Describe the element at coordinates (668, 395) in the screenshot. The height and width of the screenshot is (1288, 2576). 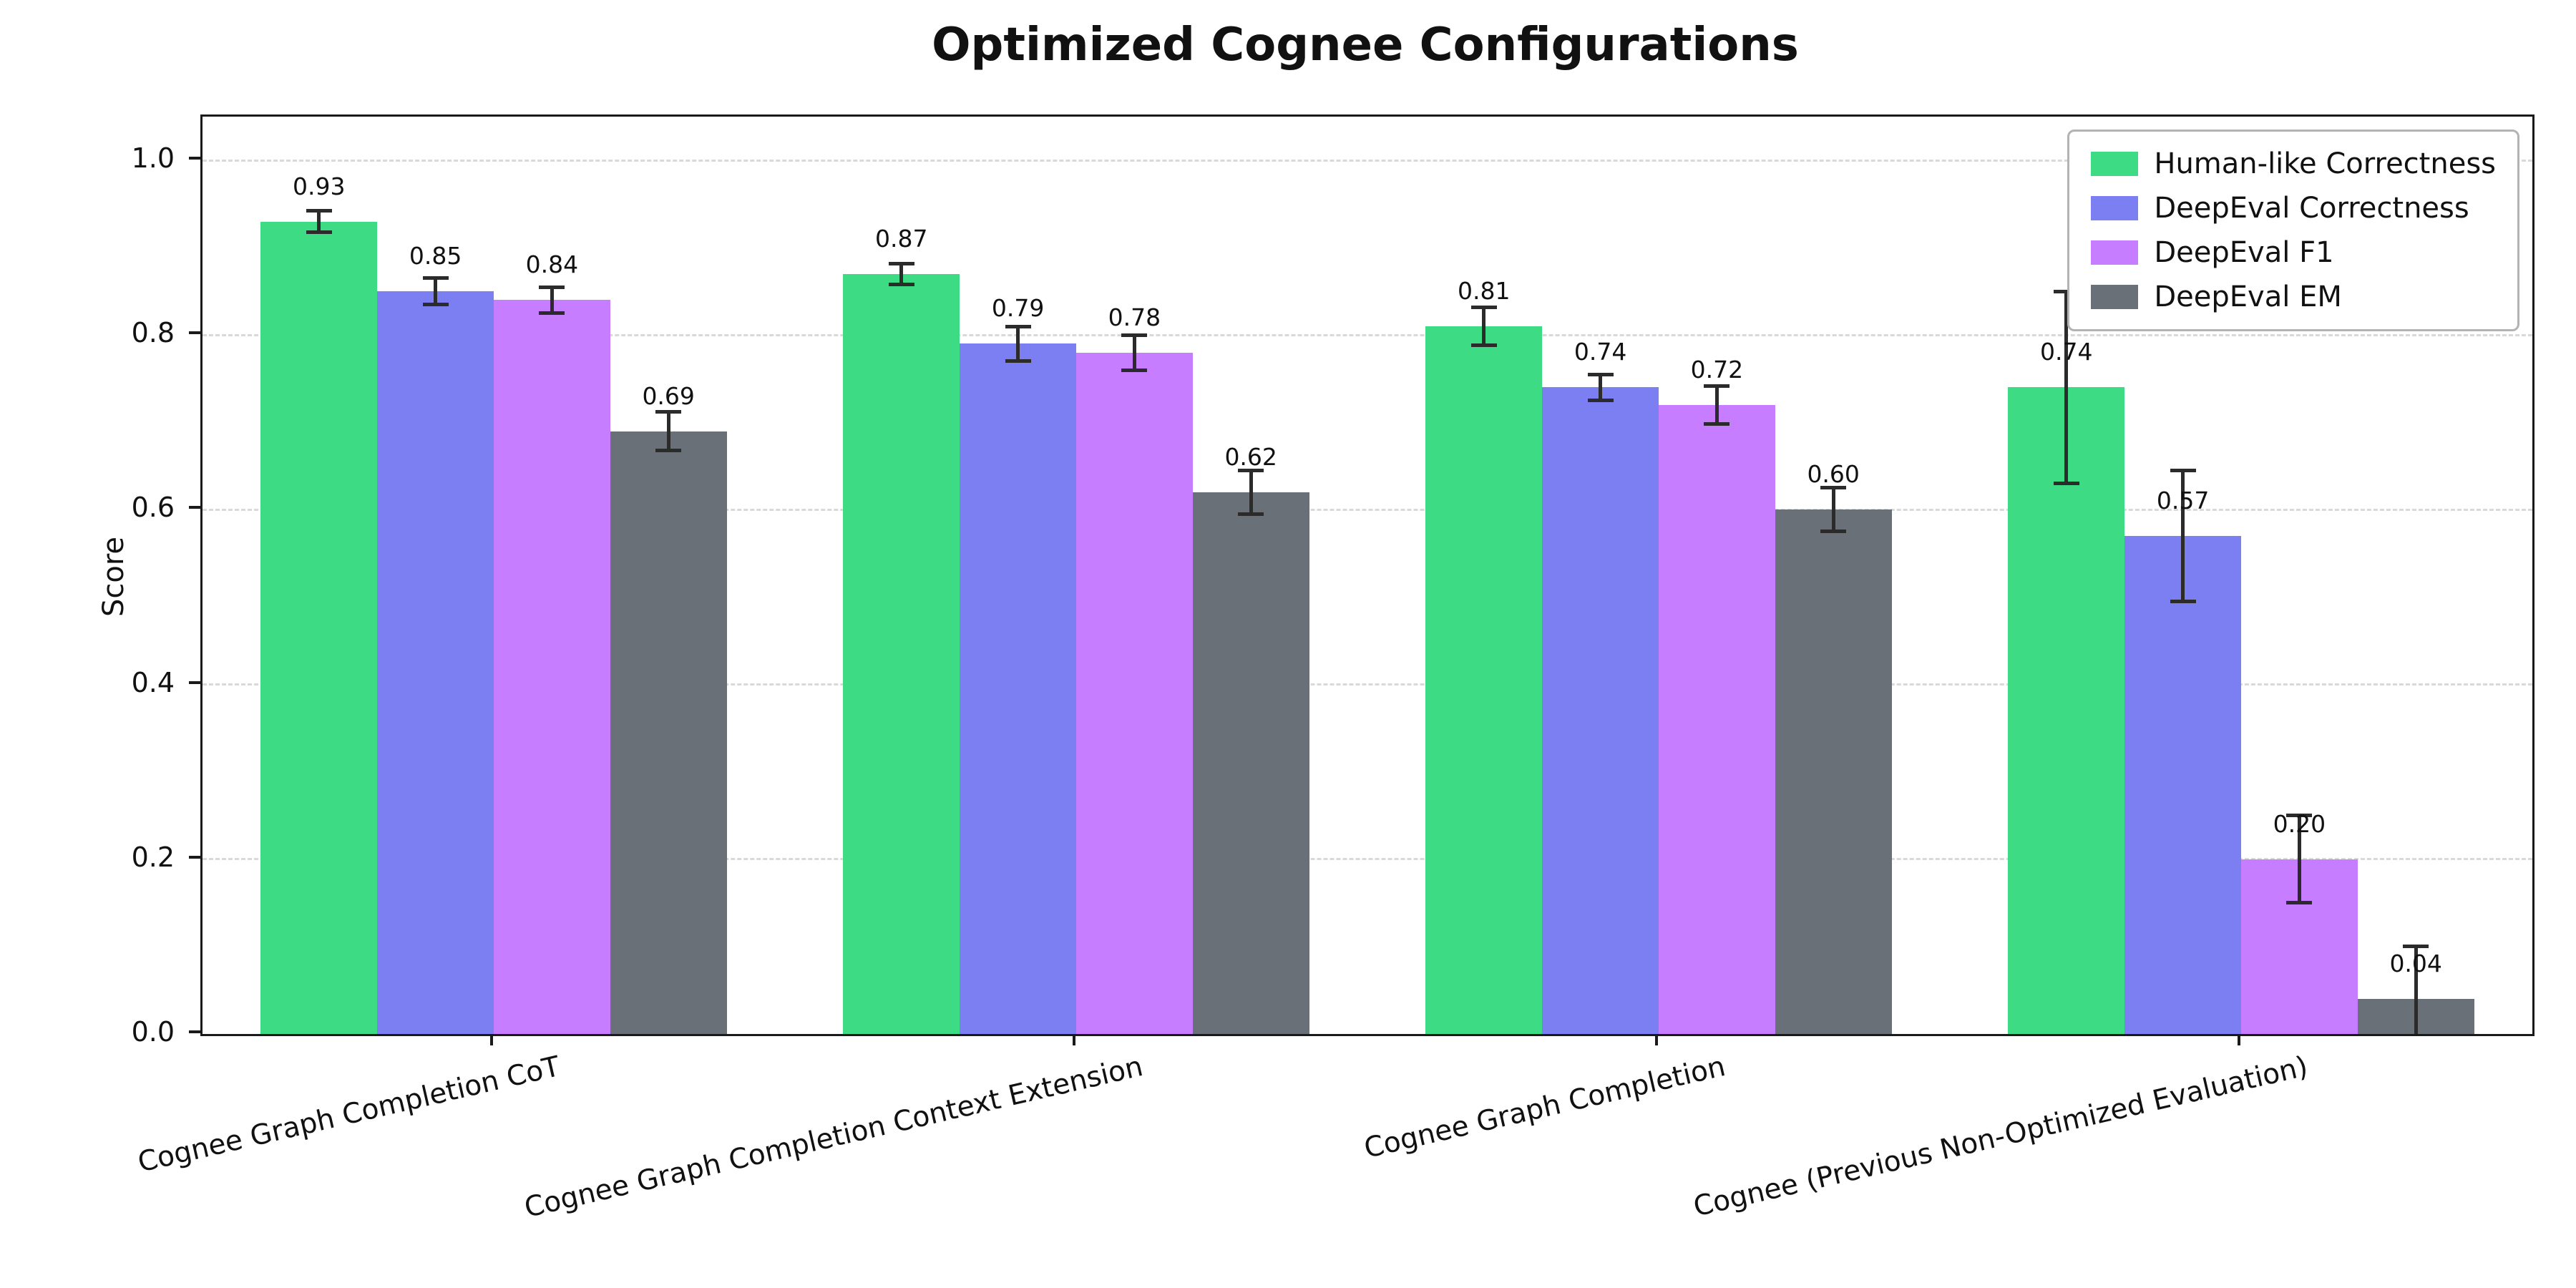
I see `bar-value-label: 0.69` at that location.